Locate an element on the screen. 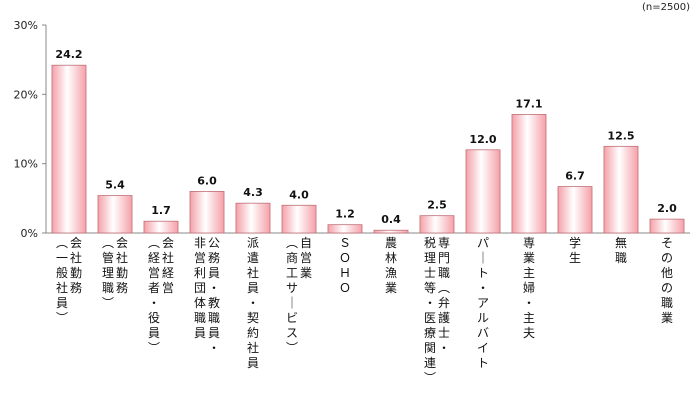 Image resolution: width=696 pixels, height=417 pixels. data-label: 4.0 is located at coordinates (299, 194).